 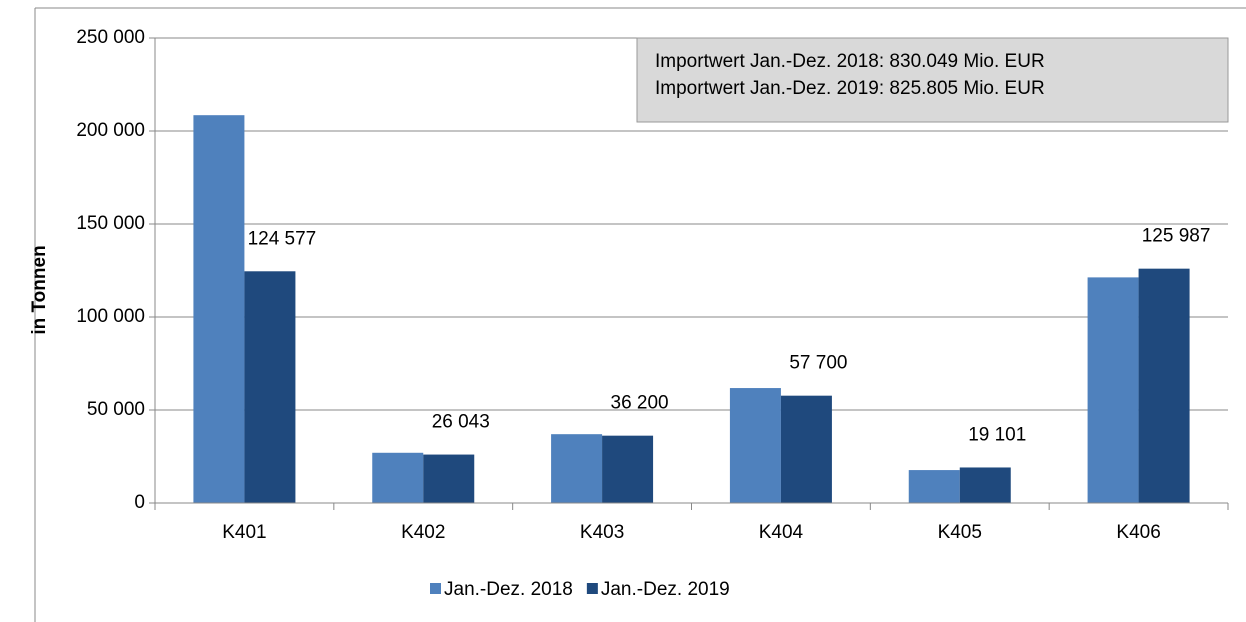 I want to click on y-tick-label: 150 000, so click(x=110, y=223).